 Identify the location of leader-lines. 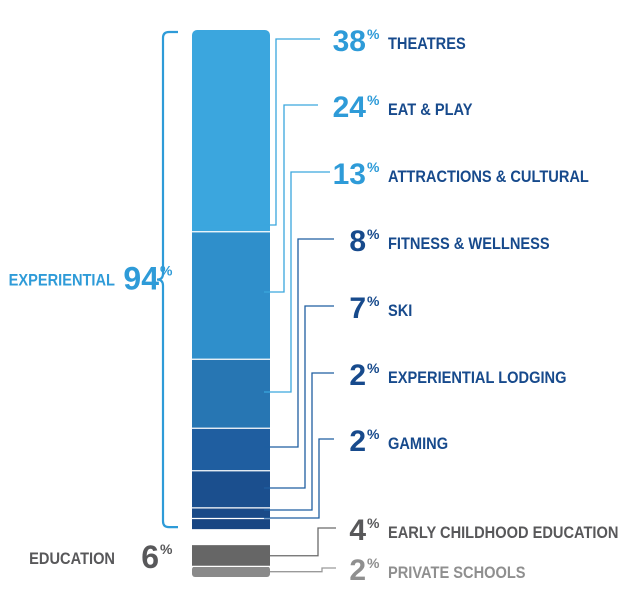
(300, 305).